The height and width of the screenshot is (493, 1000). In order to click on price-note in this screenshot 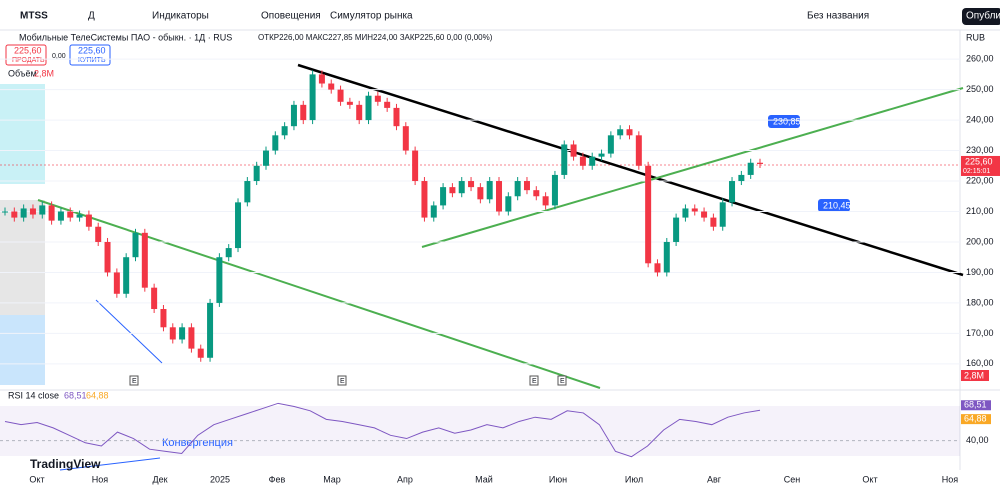, I will do `click(834, 205)`.